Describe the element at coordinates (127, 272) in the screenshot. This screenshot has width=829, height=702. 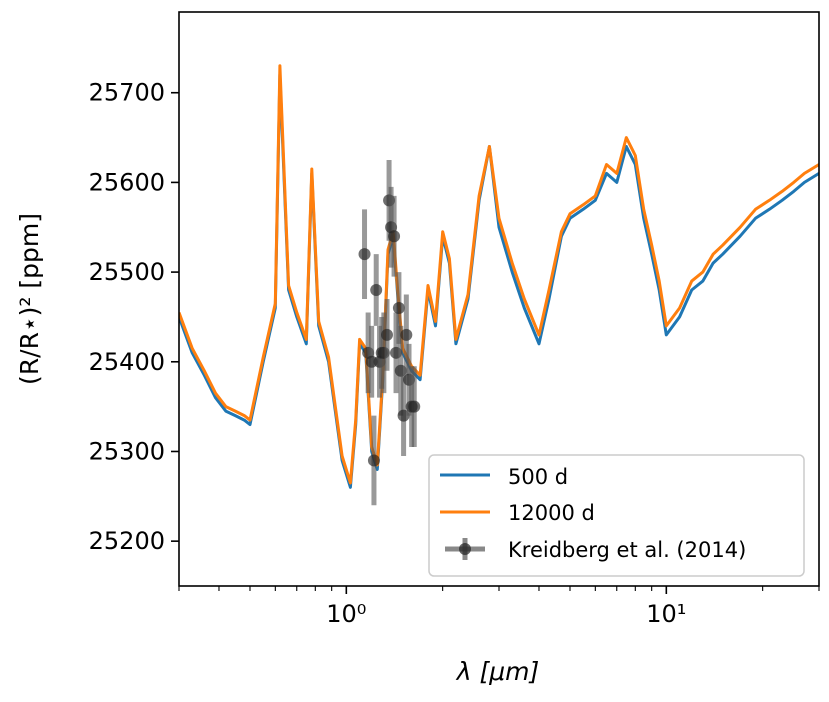
I see `y-tick-label: 25500` at that location.